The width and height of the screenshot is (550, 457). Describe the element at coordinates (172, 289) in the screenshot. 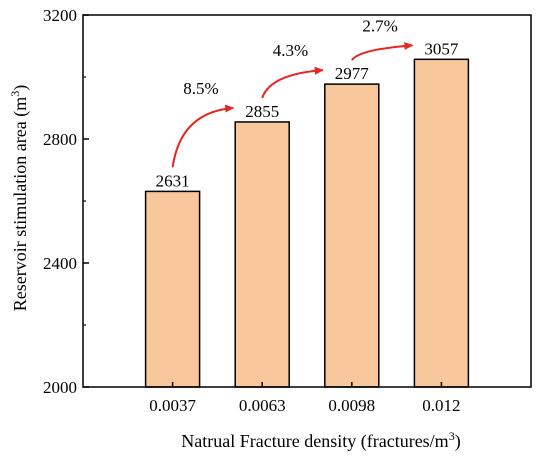

I see `bar-0.0037` at that location.